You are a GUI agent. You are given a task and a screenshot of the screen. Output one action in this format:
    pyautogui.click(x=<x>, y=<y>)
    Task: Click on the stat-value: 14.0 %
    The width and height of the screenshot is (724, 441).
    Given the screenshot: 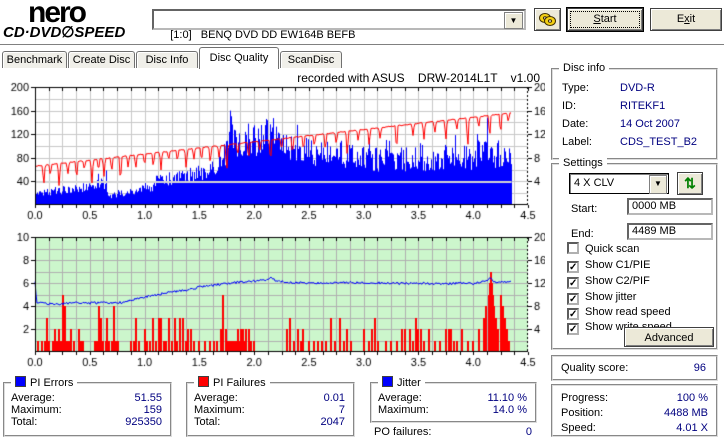 What is the action you would take?
    pyautogui.click(x=509, y=410)
    